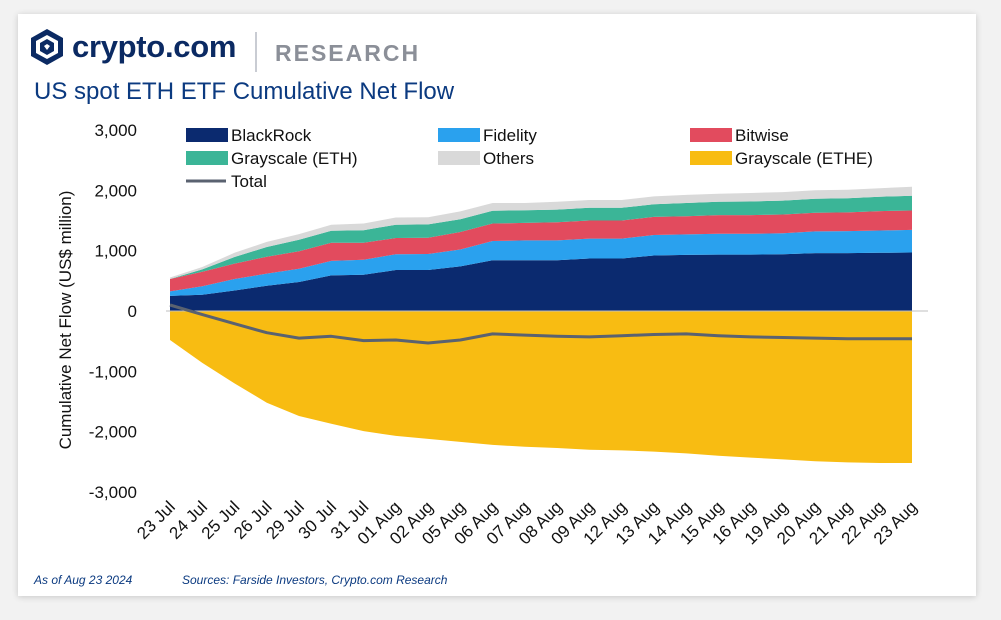 This screenshot has width=1001, height=620. Describe the element at coordinates (113, 371) in the screenshot. I see `y-tick-label: -1,000` at that location.